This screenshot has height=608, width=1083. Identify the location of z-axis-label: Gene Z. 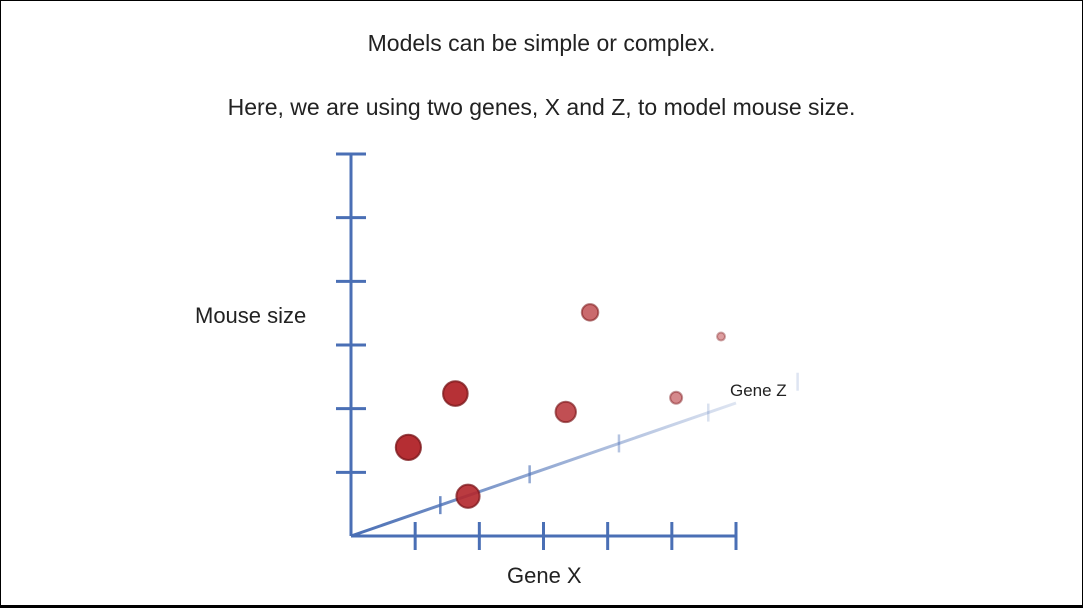
(758, 390).